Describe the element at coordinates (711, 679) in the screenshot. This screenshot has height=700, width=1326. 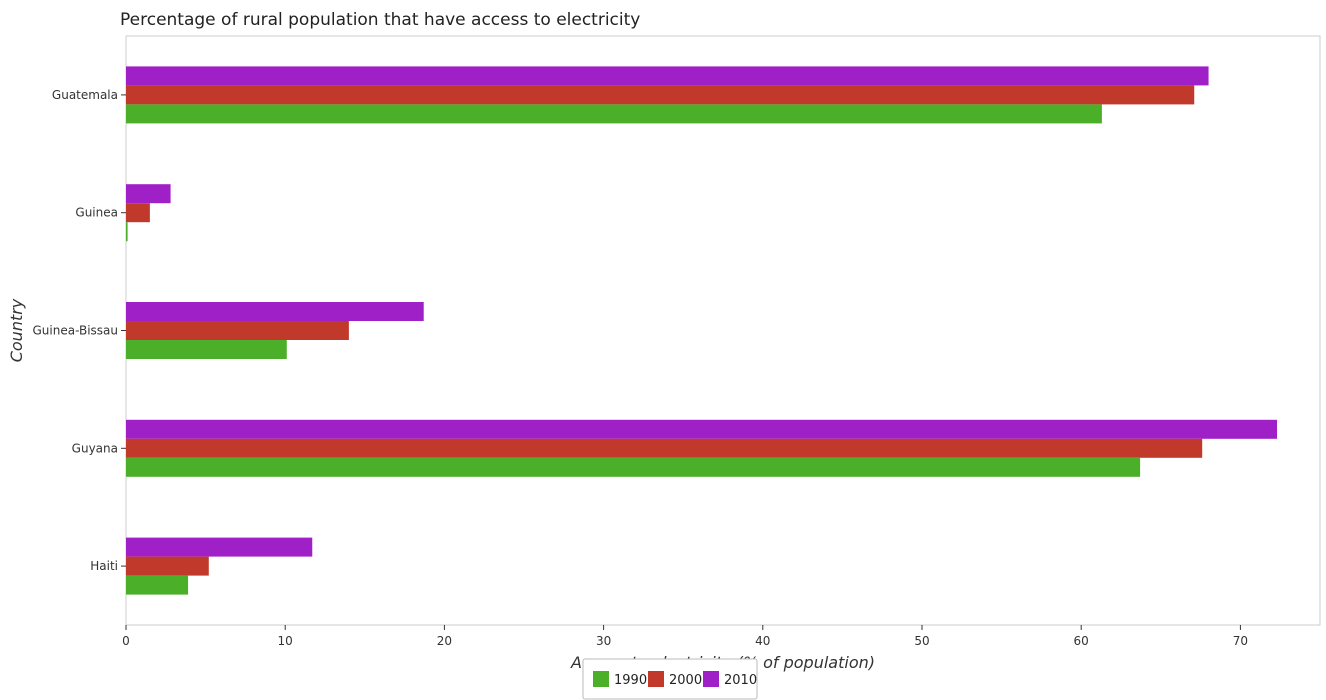
I see `legend-swatch-2010` at that location.